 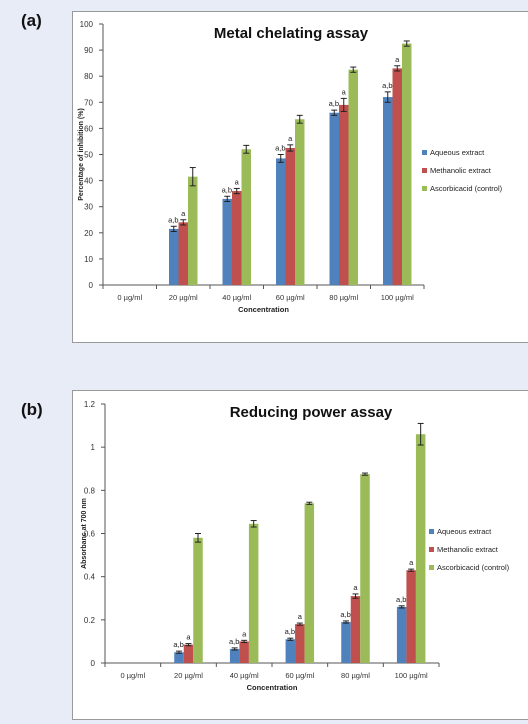 I want to click on y-tick-label: 0.6, so click(x=90, y=534).